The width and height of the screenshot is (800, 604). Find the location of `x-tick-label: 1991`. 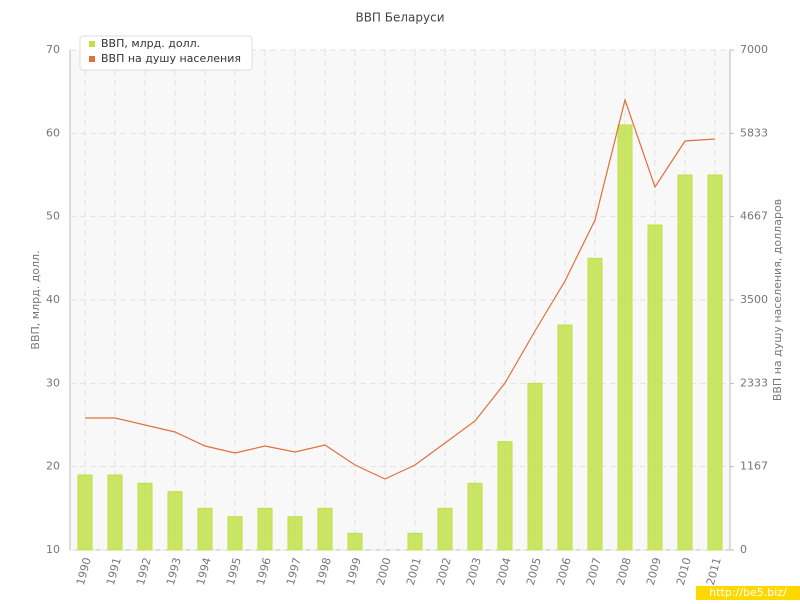

x-tick-label: 1991 is located at coordinates (114, 571).